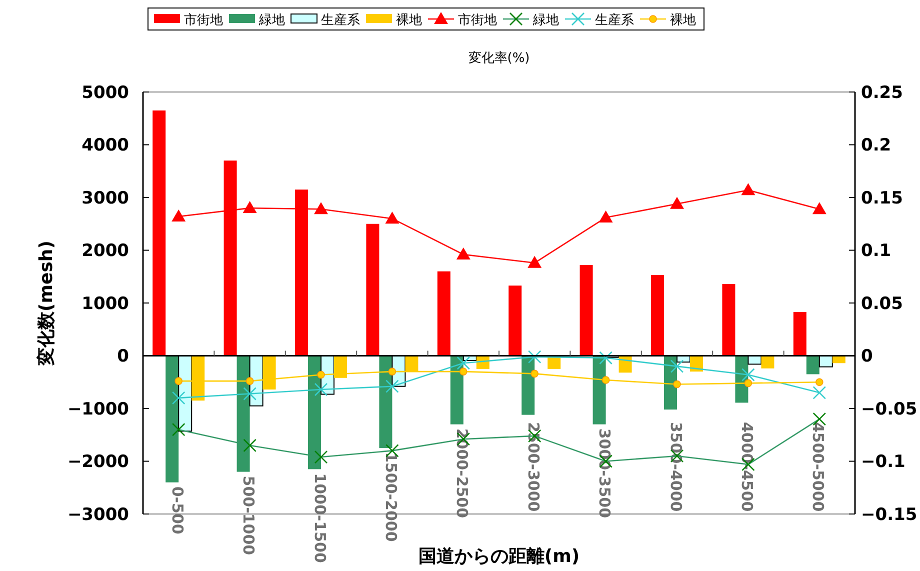 The image size is (920, 571). Describe the element at coordinates (876, 146) in the screenshot. I see `y2-tick-label: 0.2` at that location.